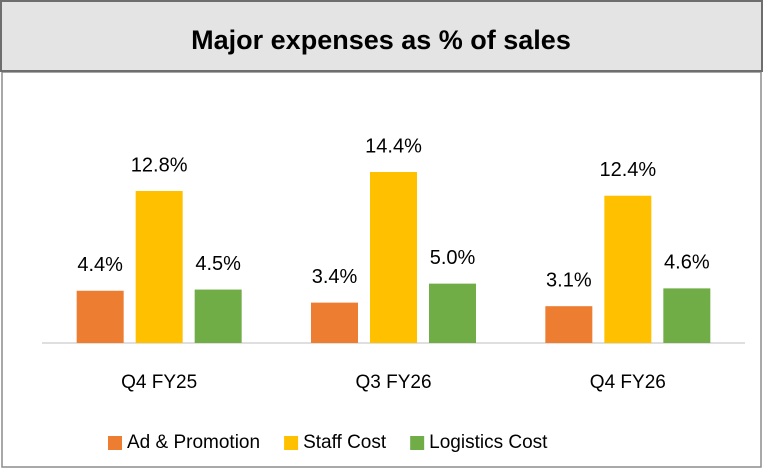 The image size is (763, 469). Describe the element at coordinates (335, 277) in the screenshot. I see `data-label: 3.4%` at that location.